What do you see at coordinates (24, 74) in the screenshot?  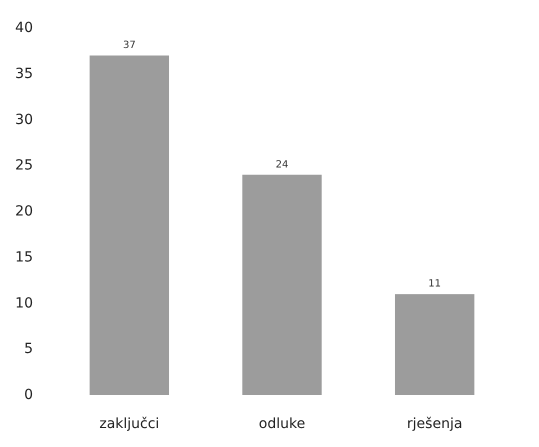 I see `y-tick-label: 35` at bounding box center [24, 74].